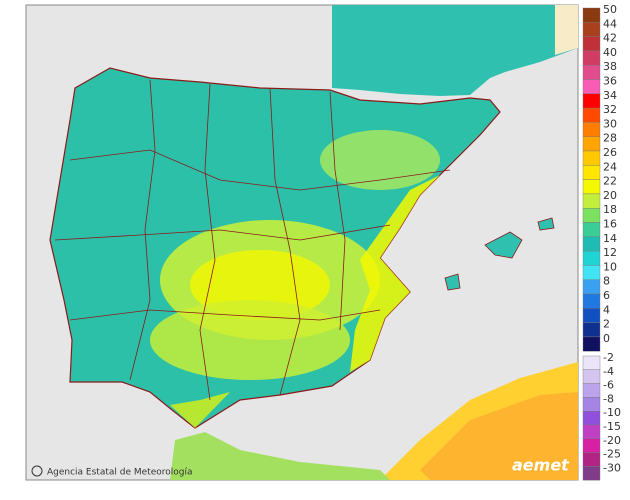  Describe the element at coordinates (612, 454) in the screenshot. I see `legend-label: -25` at that location.